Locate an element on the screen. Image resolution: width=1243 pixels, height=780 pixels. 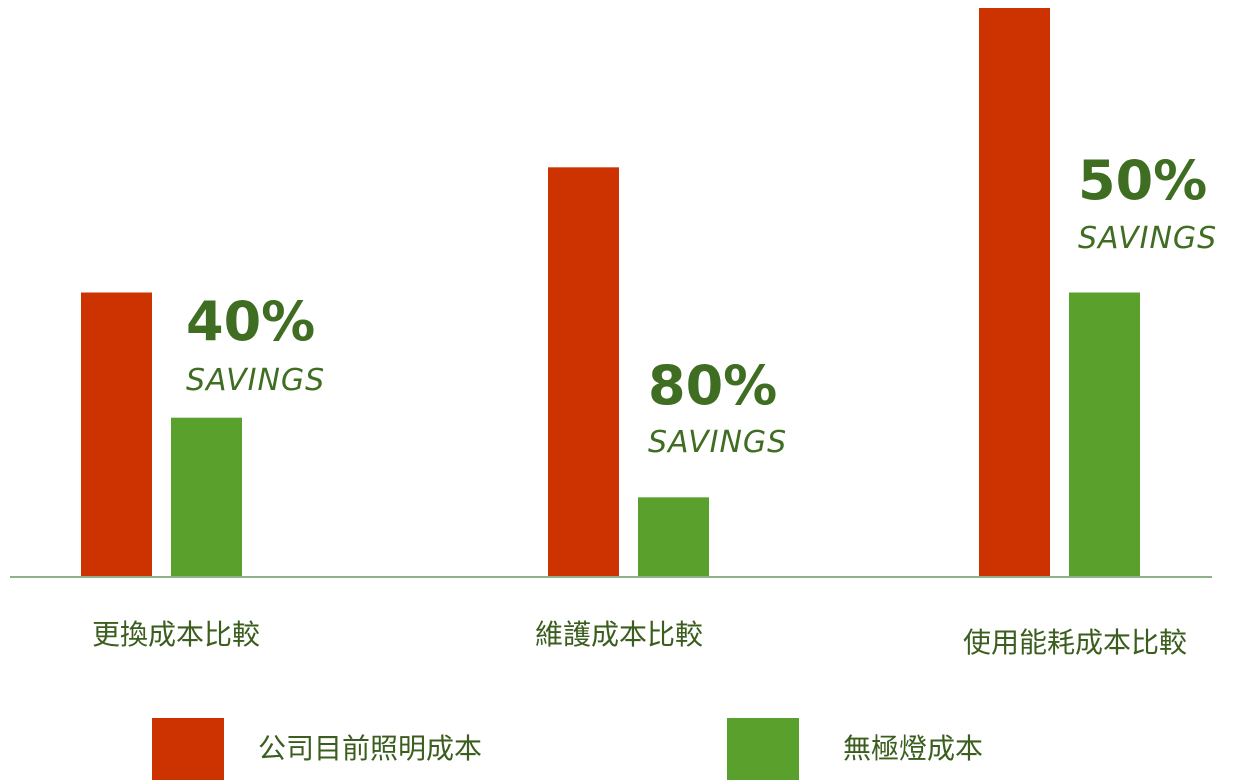
x-tick-label: 使用能耗成本比較 is located at coordinates (1075, 642).